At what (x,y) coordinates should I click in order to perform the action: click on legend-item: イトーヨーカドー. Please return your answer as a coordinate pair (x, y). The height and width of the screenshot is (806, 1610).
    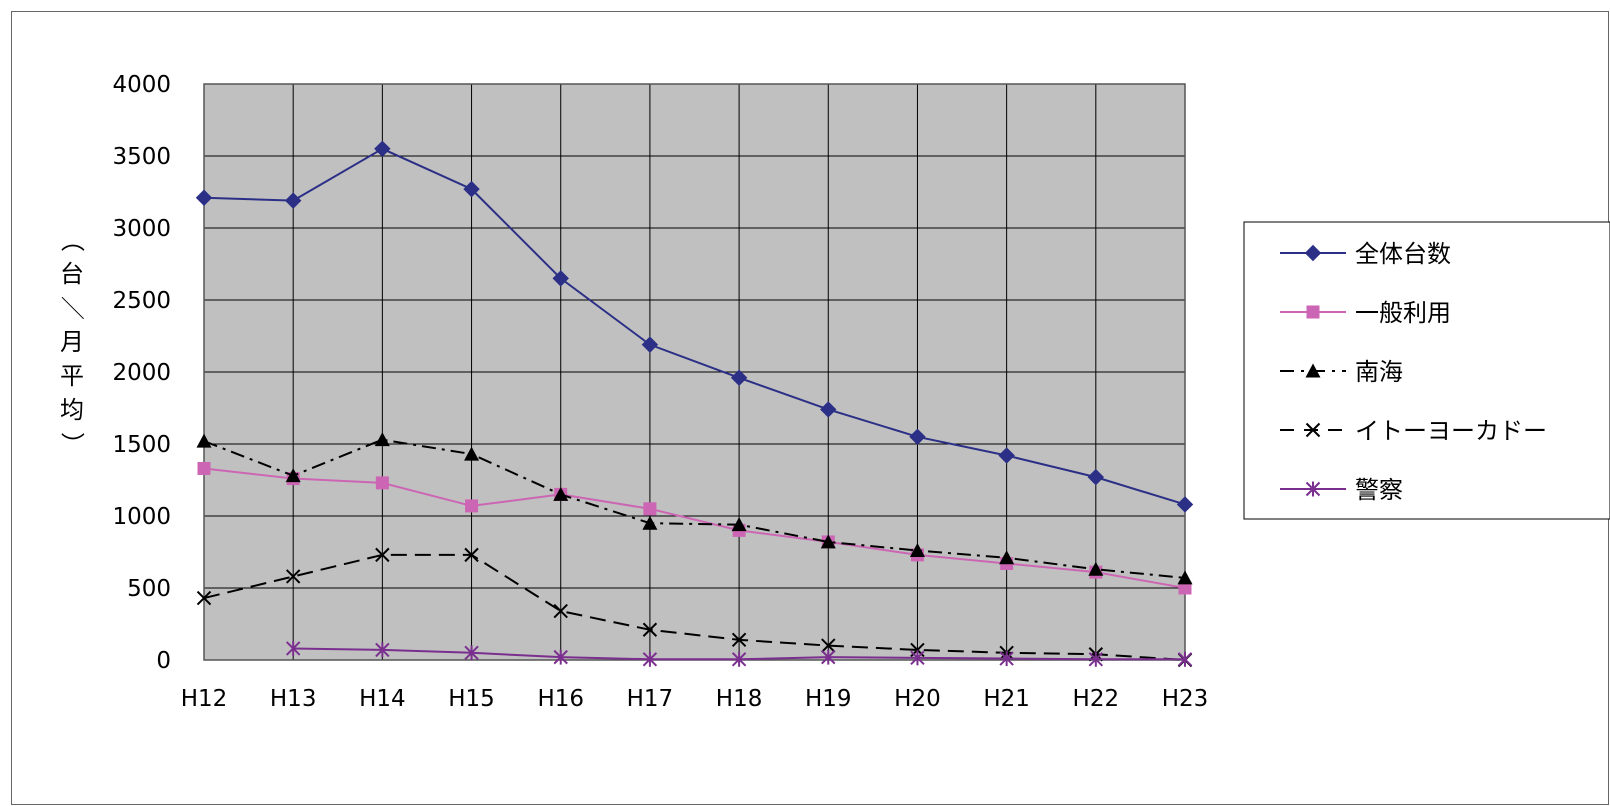
    Looking at the image, I should click on (1413, 431).